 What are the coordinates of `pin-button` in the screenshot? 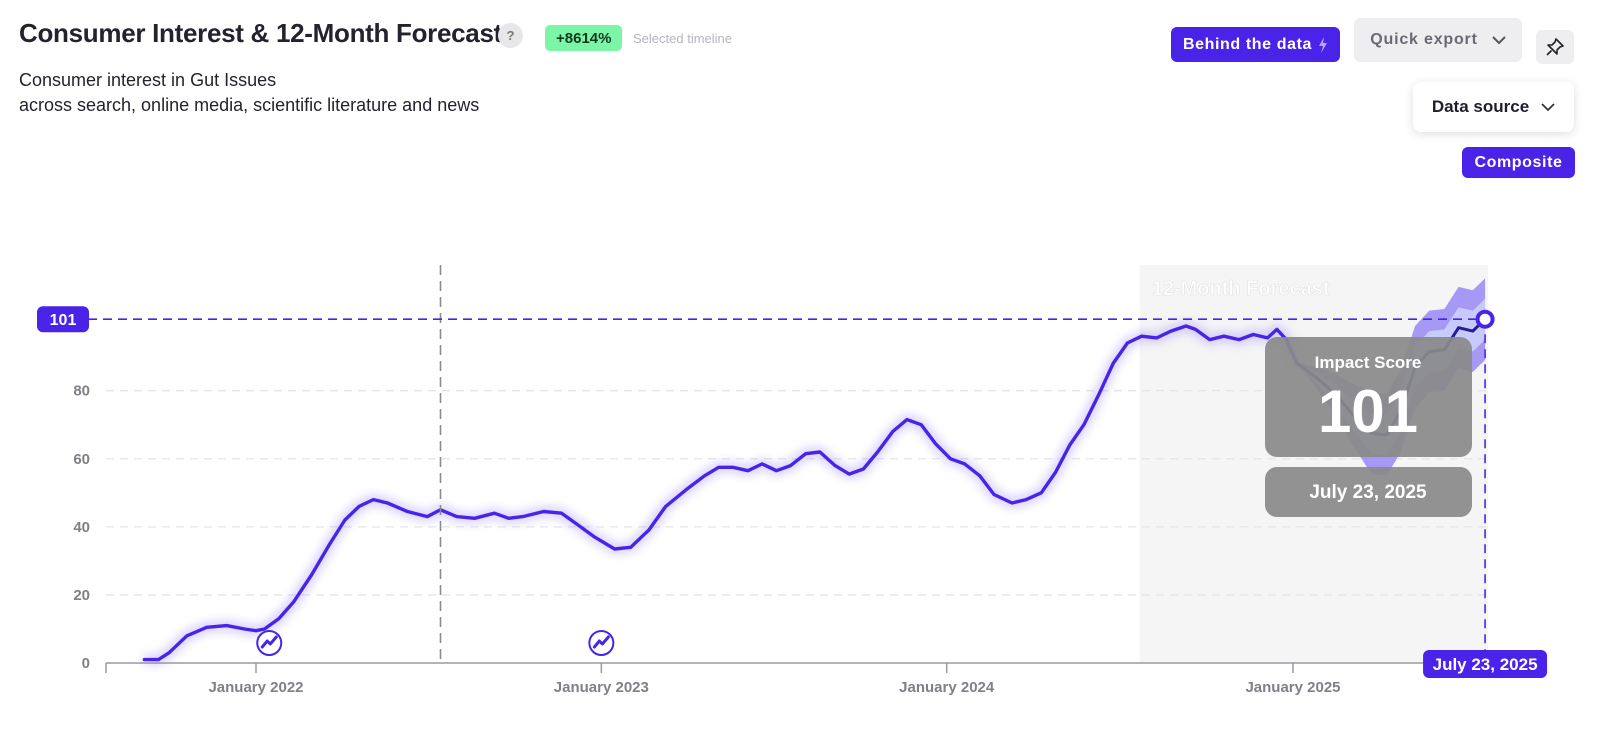 It's located at (1555, 47).